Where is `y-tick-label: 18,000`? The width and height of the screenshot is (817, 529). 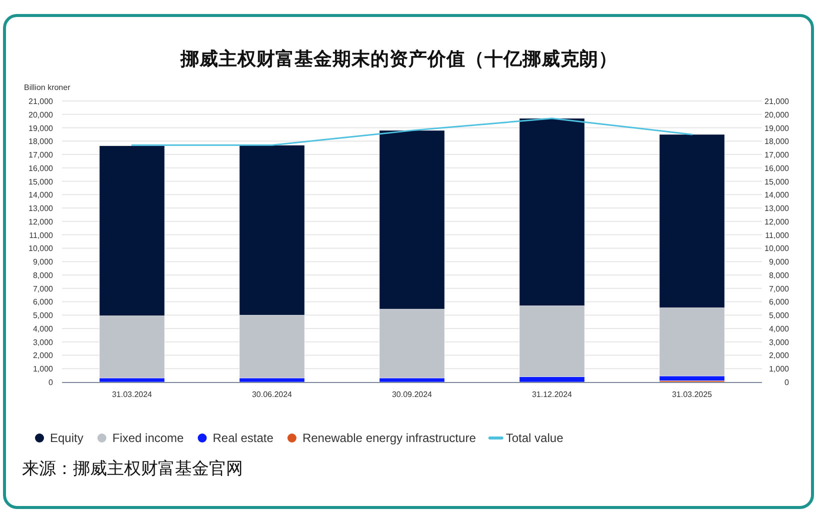
y-tick-label: 18,000 is located at coordinates (41, 141).